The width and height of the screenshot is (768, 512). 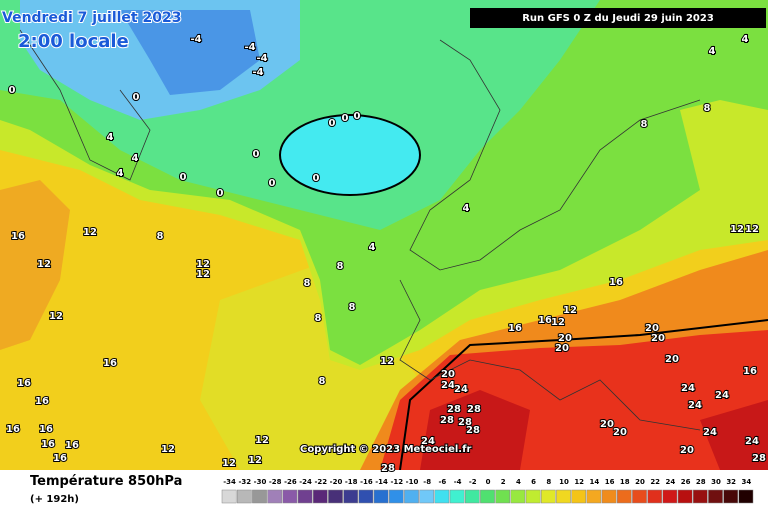 What do you see at coordinates (655, 482) in the screenshot?
I see `scale-label: 22` at bounding box center [655, 482].